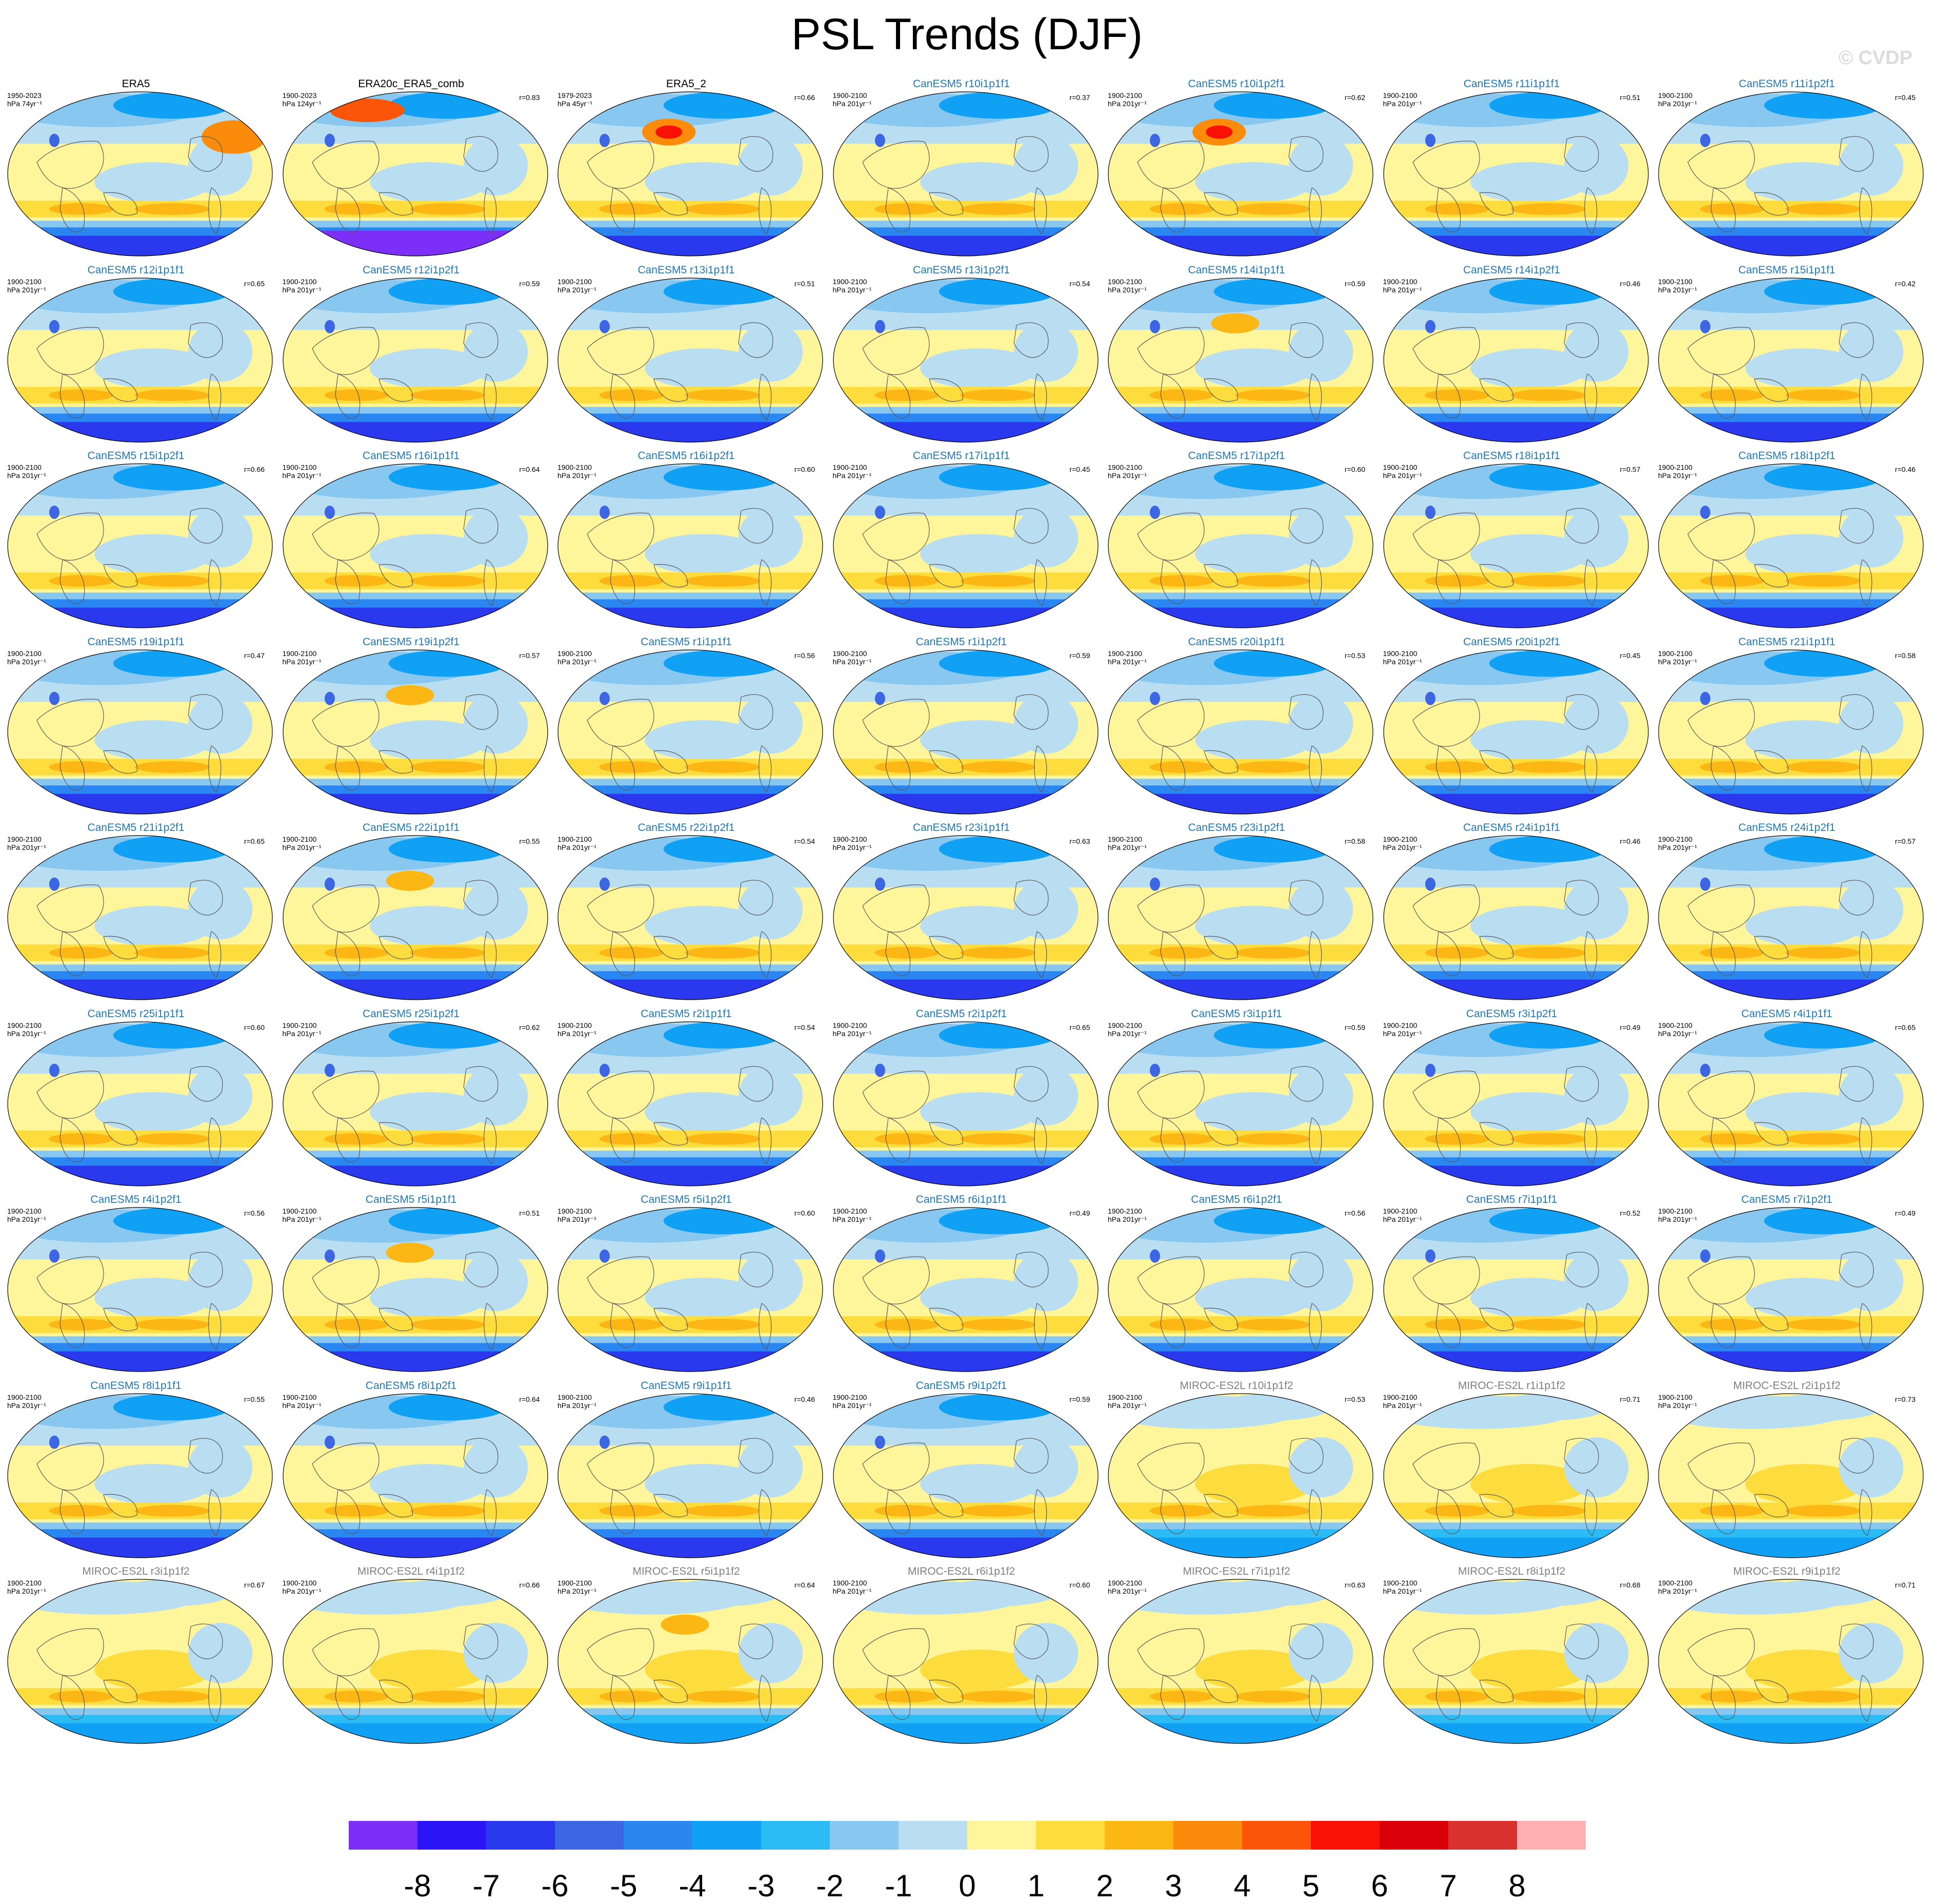  Describe the element at coordinates (1079, 97) in the screenshot. I see `panel-correlation: r=0.37` at that location.